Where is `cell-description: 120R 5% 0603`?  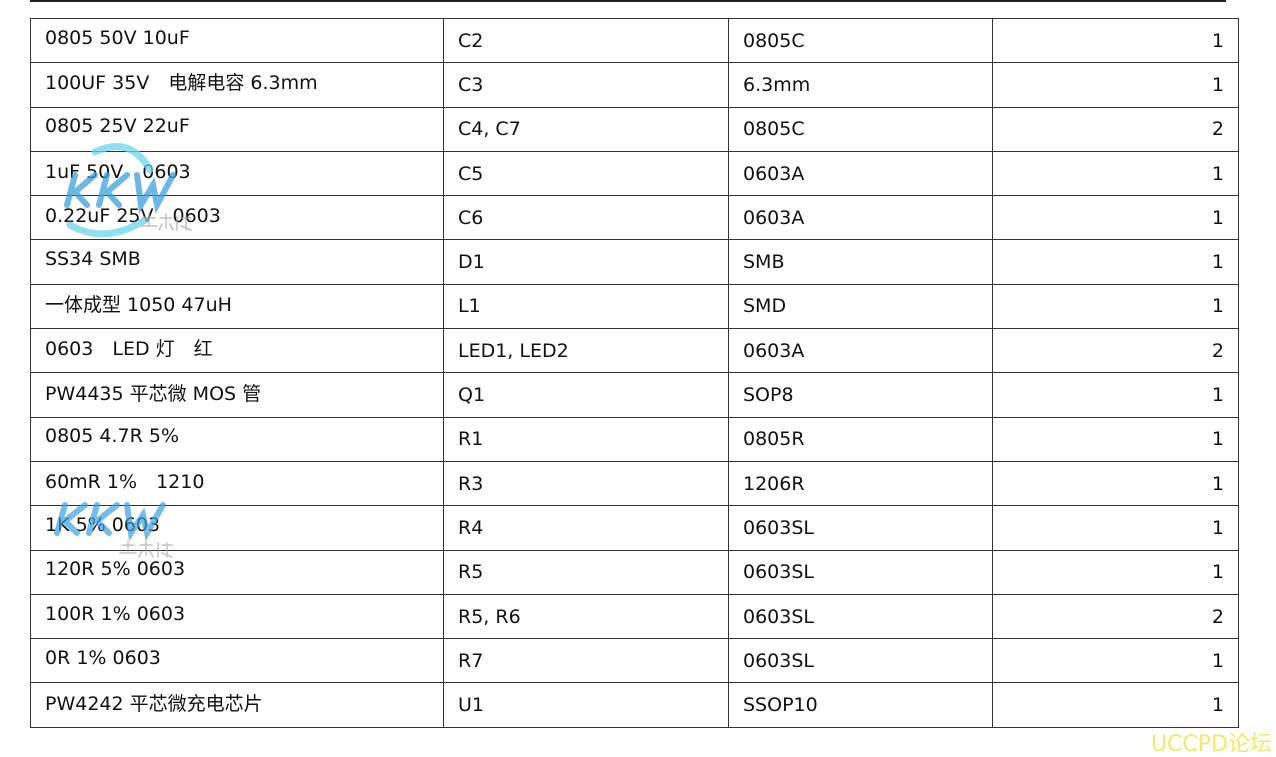 cell-description: 120R 5% 0603 is located at coordinates (237, 572).